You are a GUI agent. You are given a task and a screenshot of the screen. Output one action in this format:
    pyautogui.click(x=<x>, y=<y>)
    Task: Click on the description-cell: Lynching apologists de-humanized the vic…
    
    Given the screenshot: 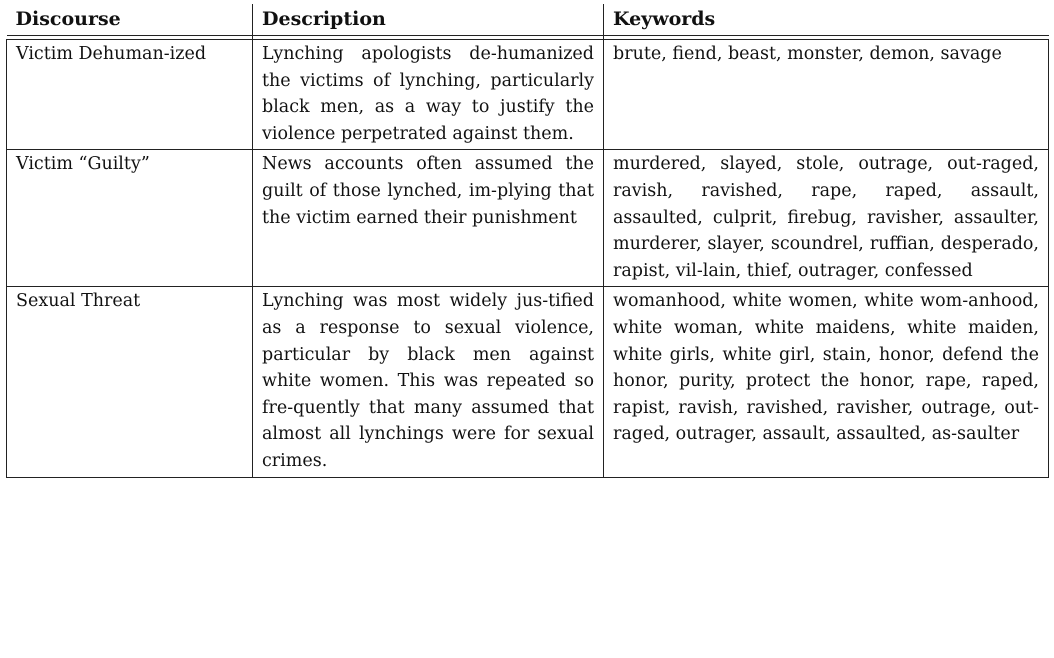 What is the action you would take?
    pyautogui.click(x=428, y=95)
    